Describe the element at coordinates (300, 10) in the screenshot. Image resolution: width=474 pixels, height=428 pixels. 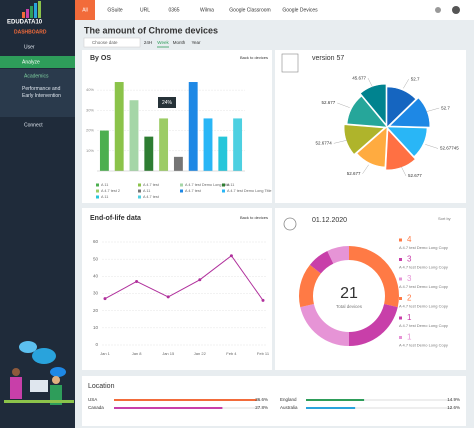
I see `tab: Google Devices` at that location.